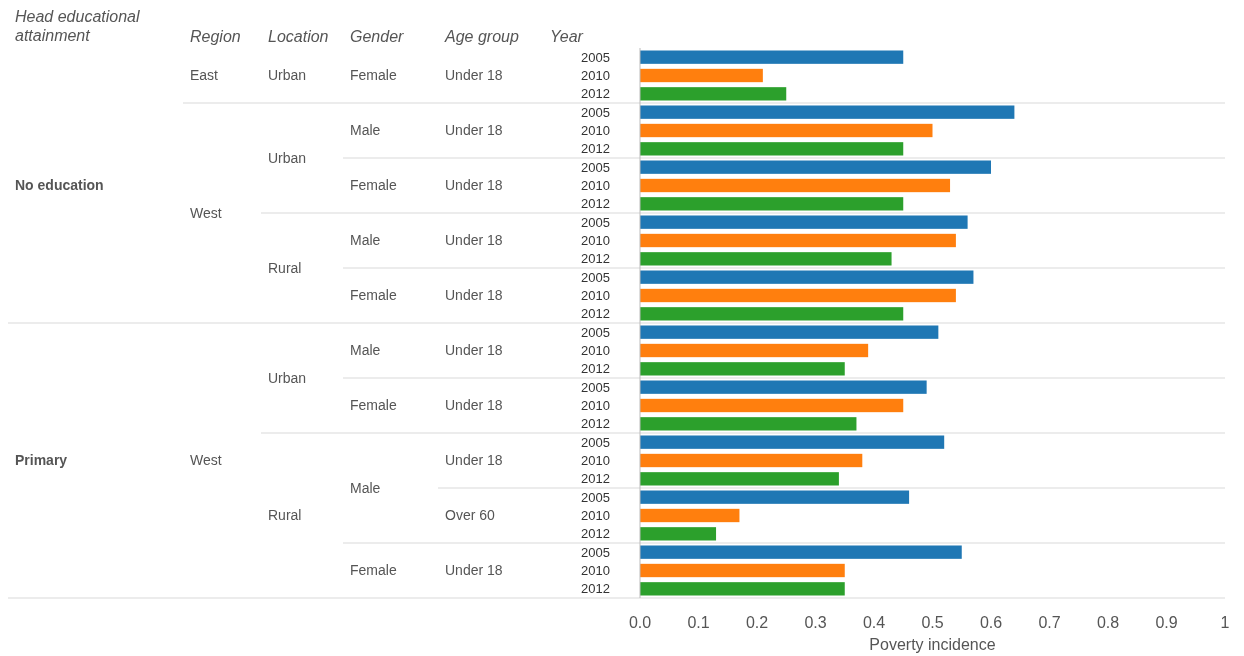  What do you see at coordinates (932, 622) in the screenshot?
I see `x-tick-label: 0.5` at bounding box center [932, 622].